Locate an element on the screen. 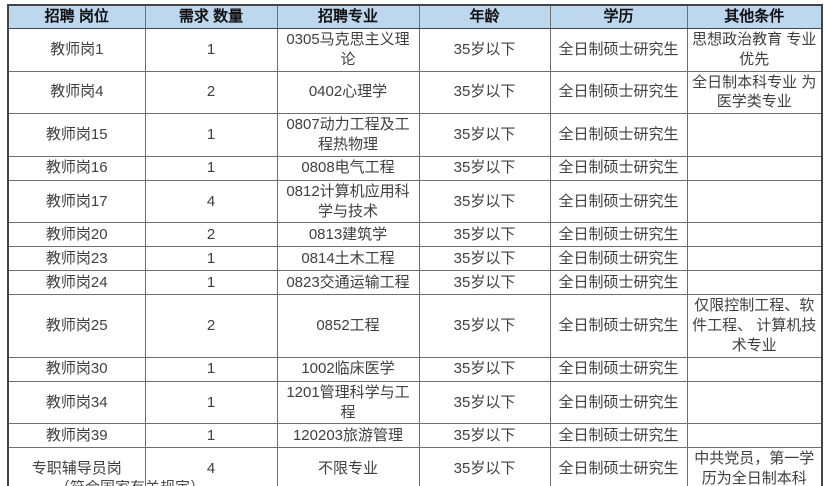 The width and height of the screenshot is (824, 486). table-row: 教师岗16 1 0808电气工程 35岁以下 全日制硕士研究生 is located at coordinates (415, 168).